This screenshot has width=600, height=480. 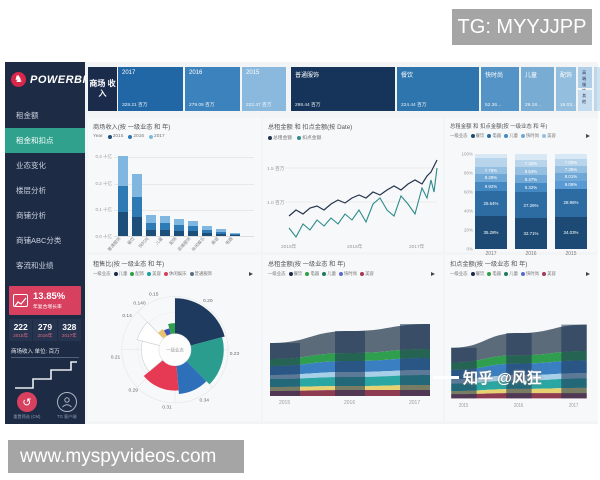 What do you see at coordinates (208, 301) in the screenshot?
I see `svg-text: 0.20` at bounding box center [208, 301].